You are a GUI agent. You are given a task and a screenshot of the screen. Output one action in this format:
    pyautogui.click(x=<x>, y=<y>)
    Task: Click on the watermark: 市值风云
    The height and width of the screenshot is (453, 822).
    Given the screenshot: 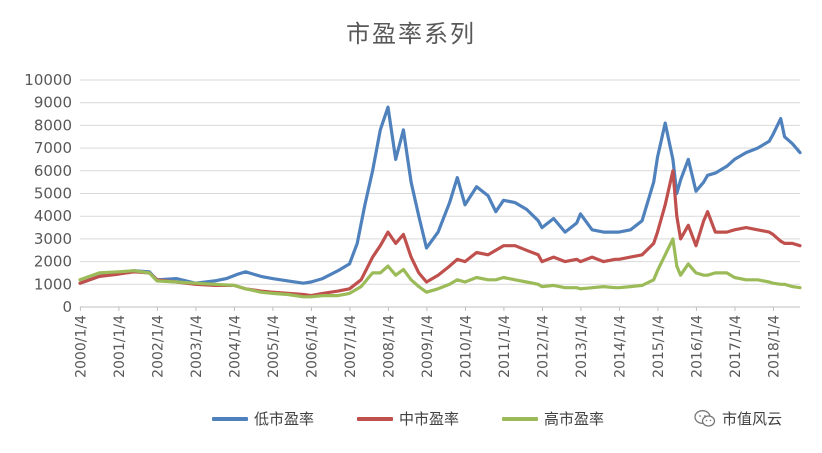 What is the action you would take?
    pyautogui.click(x=738, y=418)
    